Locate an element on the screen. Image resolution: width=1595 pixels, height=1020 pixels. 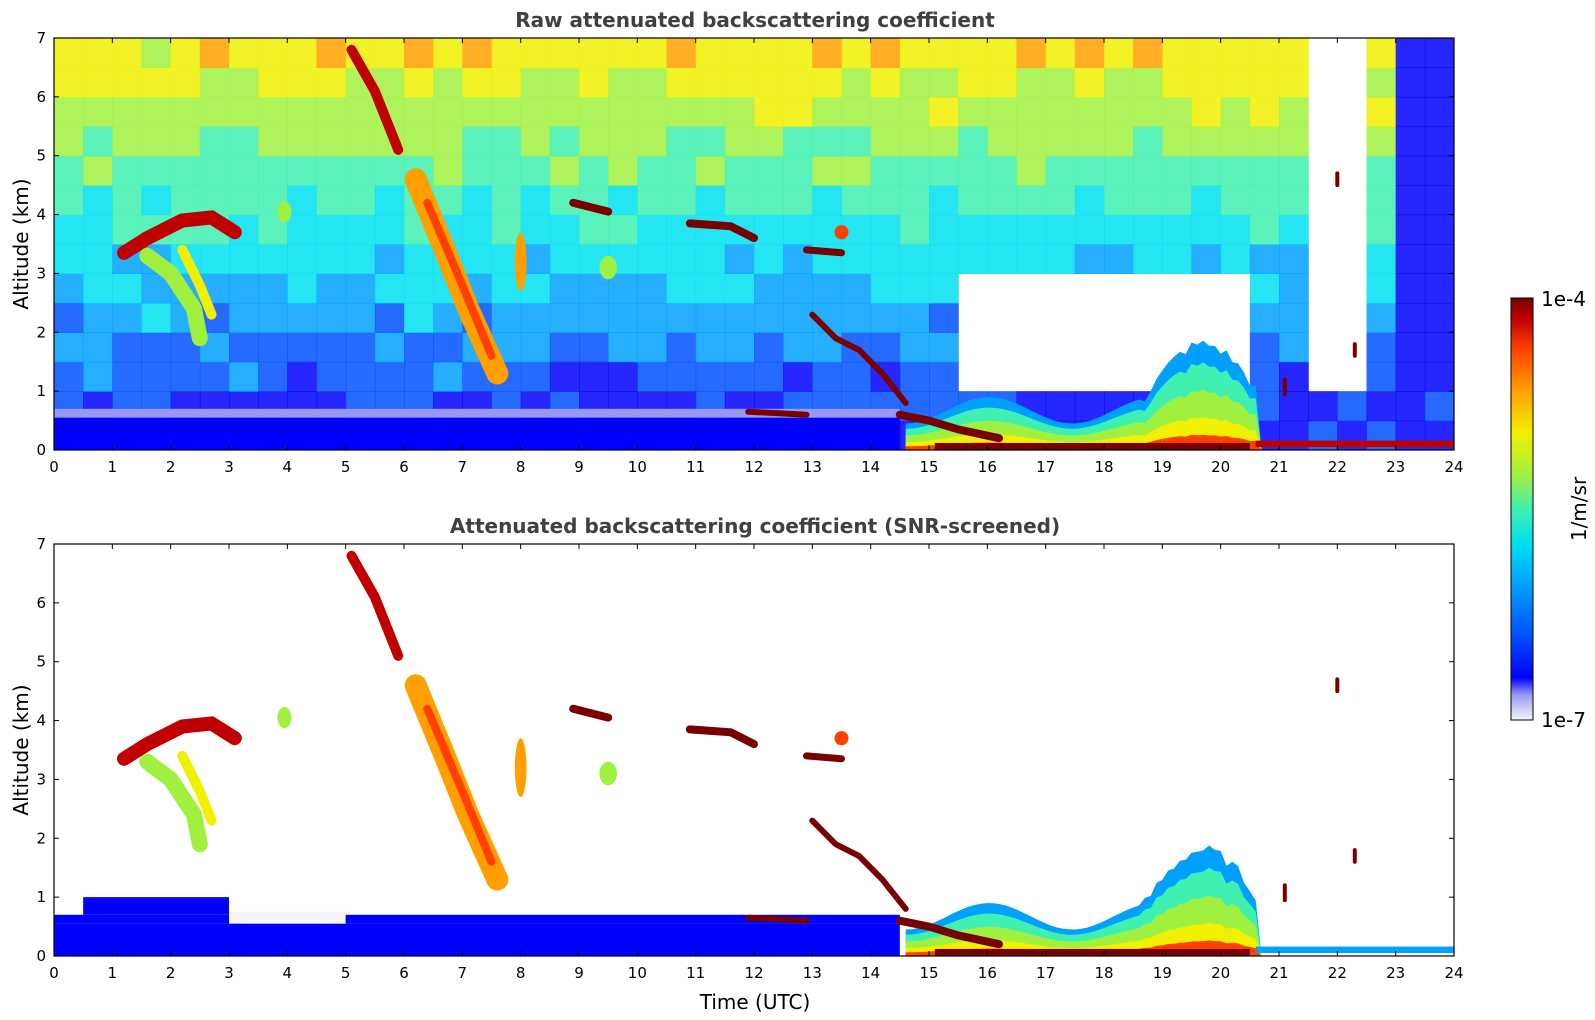
x-tick-label: 0 is located at coordinates (54, 467).